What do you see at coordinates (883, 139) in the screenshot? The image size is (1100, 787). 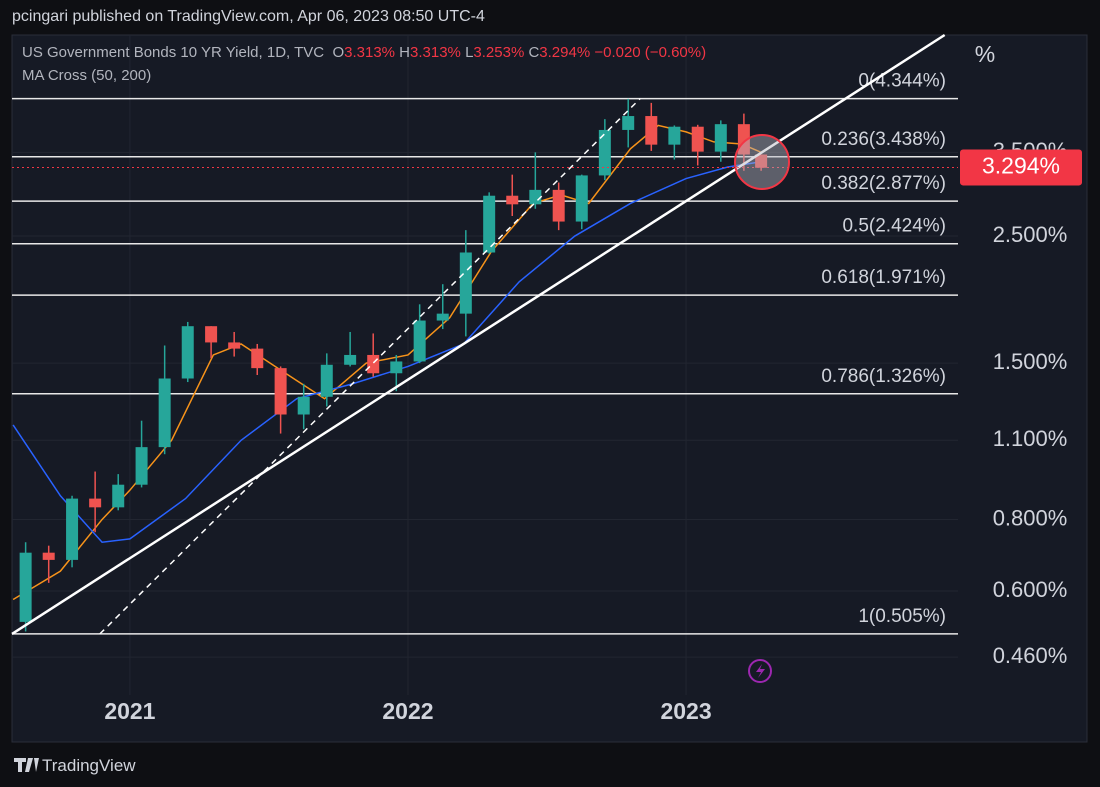 I see `fib-label: 0.236(3.438%)` at bounding box center [883, 139].